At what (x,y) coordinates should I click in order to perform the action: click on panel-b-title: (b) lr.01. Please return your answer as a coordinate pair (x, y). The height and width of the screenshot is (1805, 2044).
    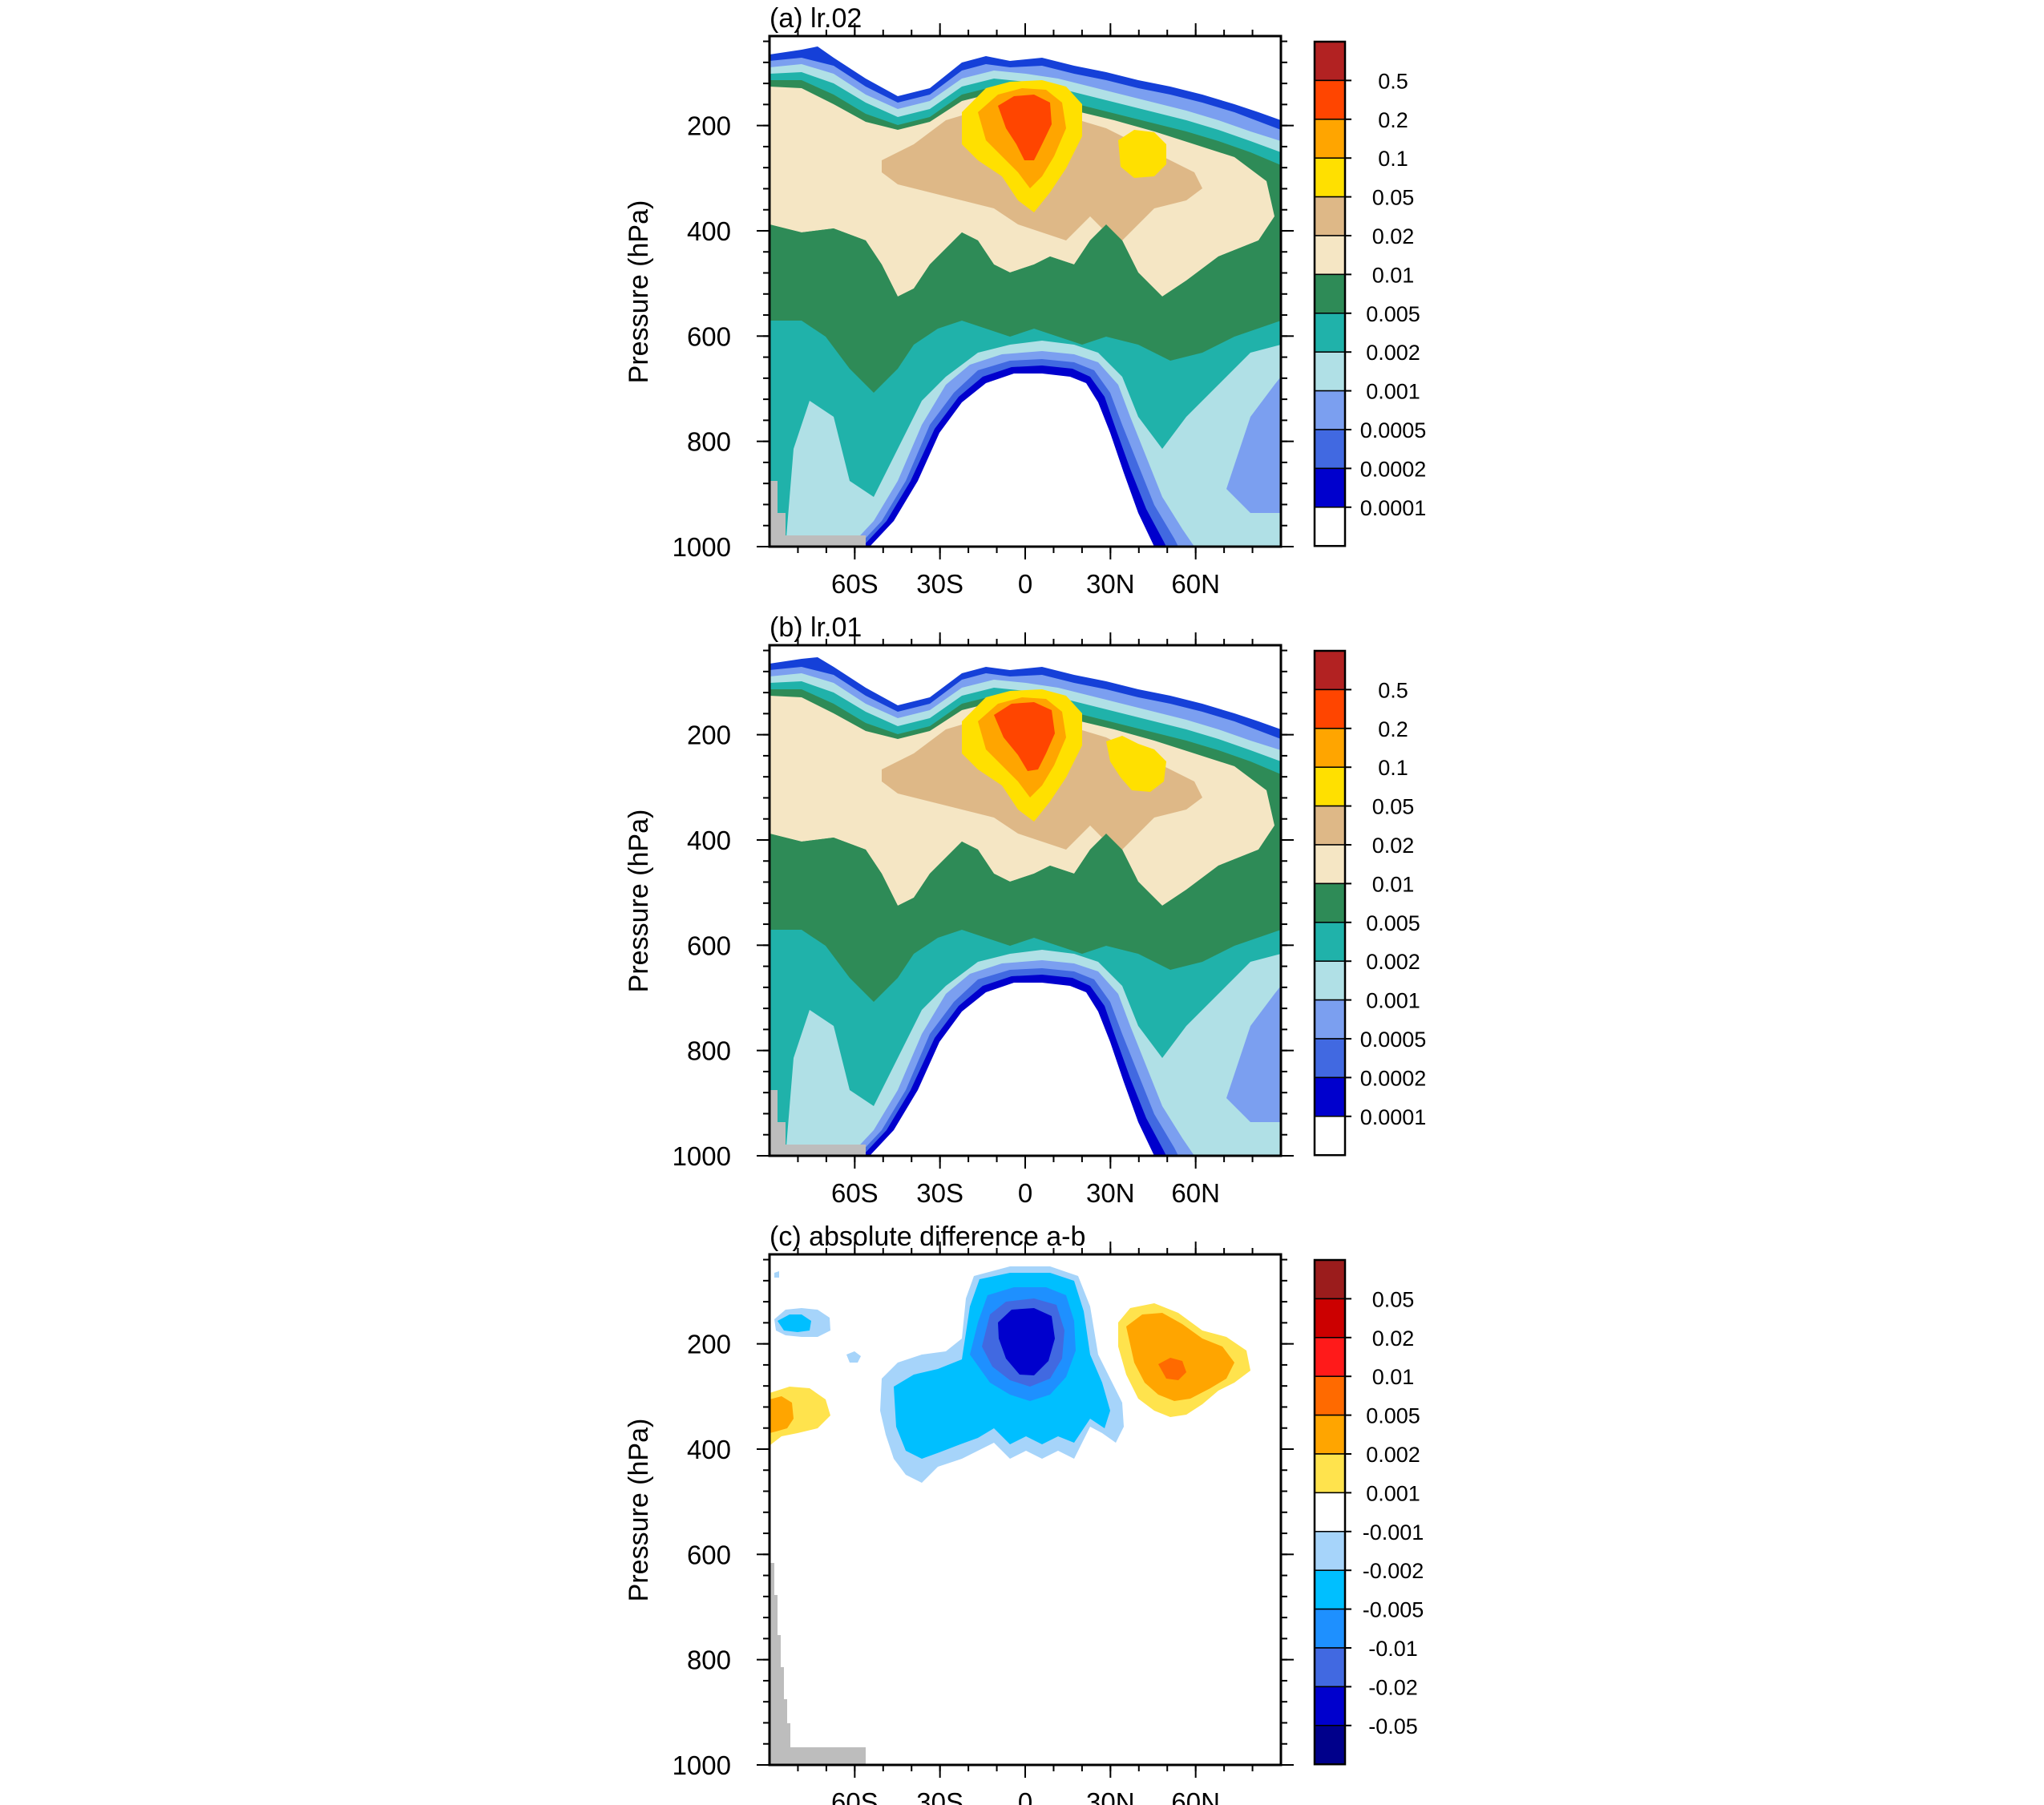
    Looking at the image, I should click on (816, 627).